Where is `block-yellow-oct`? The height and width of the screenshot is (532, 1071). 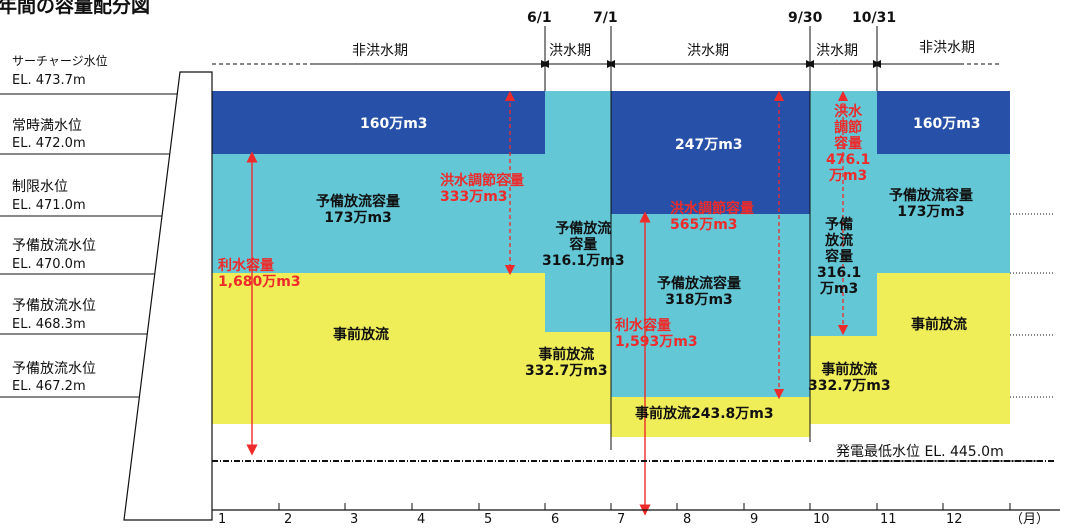 block-yellow-oct is located at coordinates (843, 380).